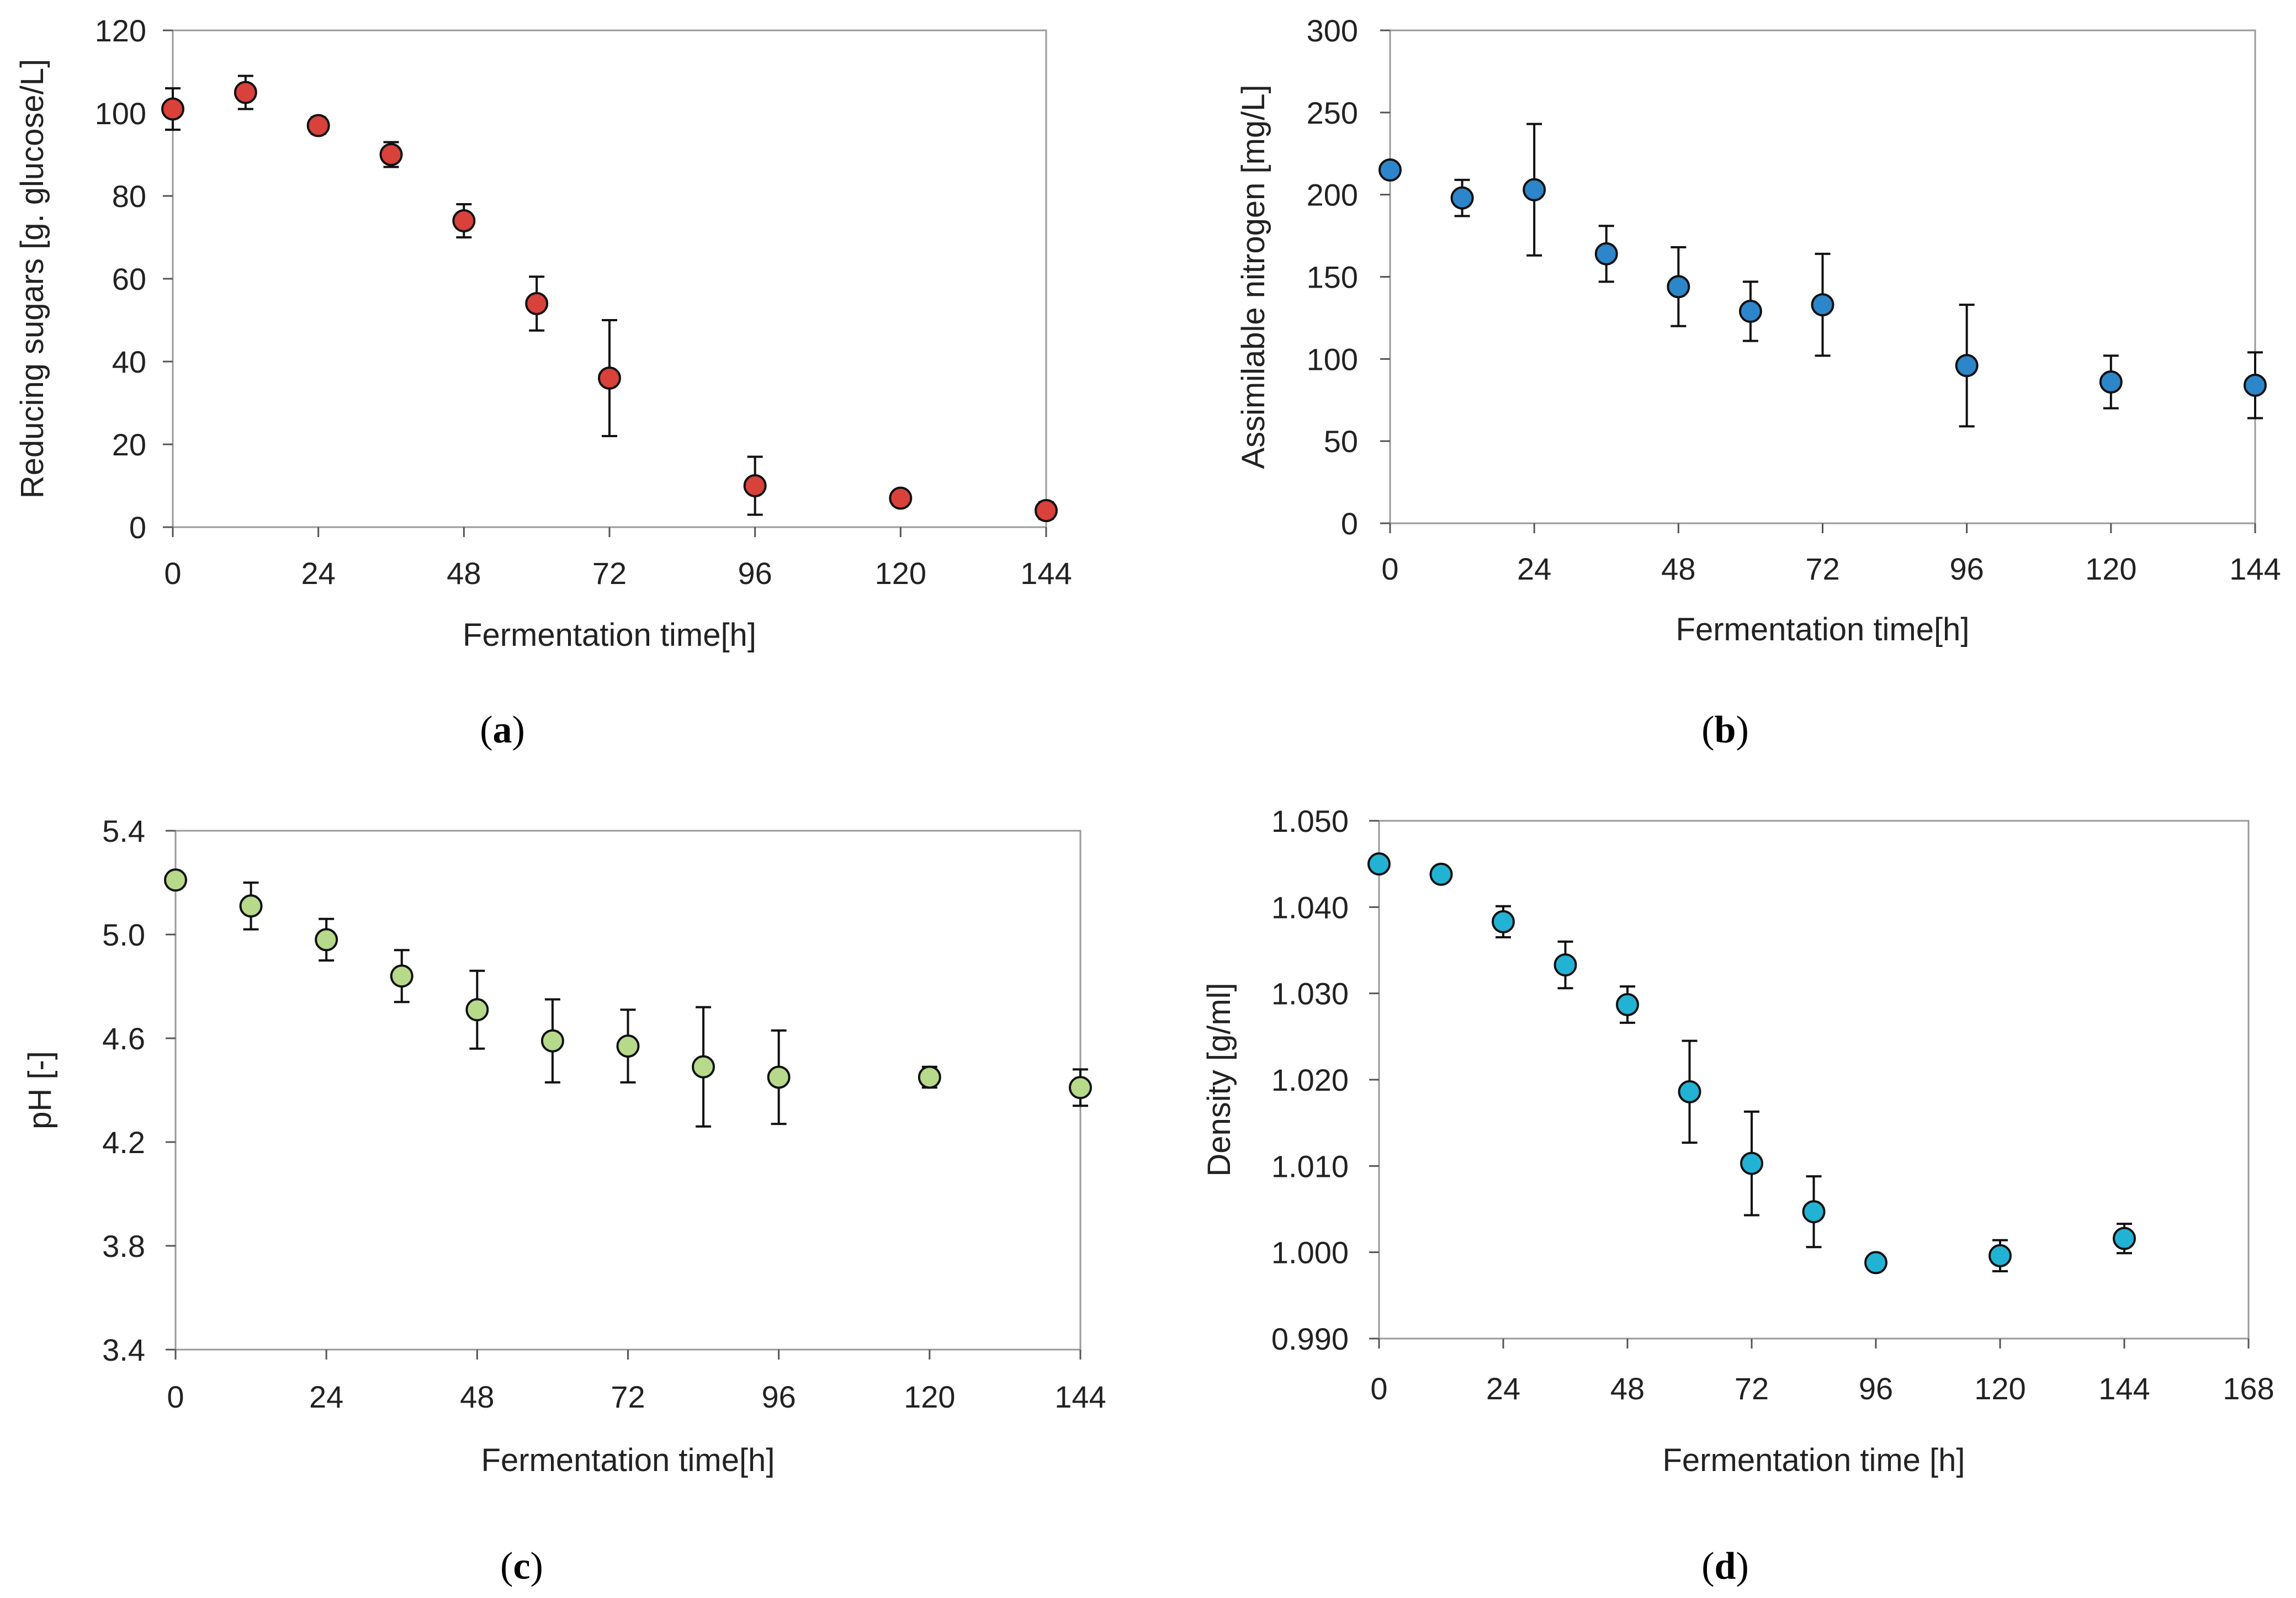  Describe the element at coordinates (129, 196) in the screenshot. I see `y-tick-label: 80` at that location.